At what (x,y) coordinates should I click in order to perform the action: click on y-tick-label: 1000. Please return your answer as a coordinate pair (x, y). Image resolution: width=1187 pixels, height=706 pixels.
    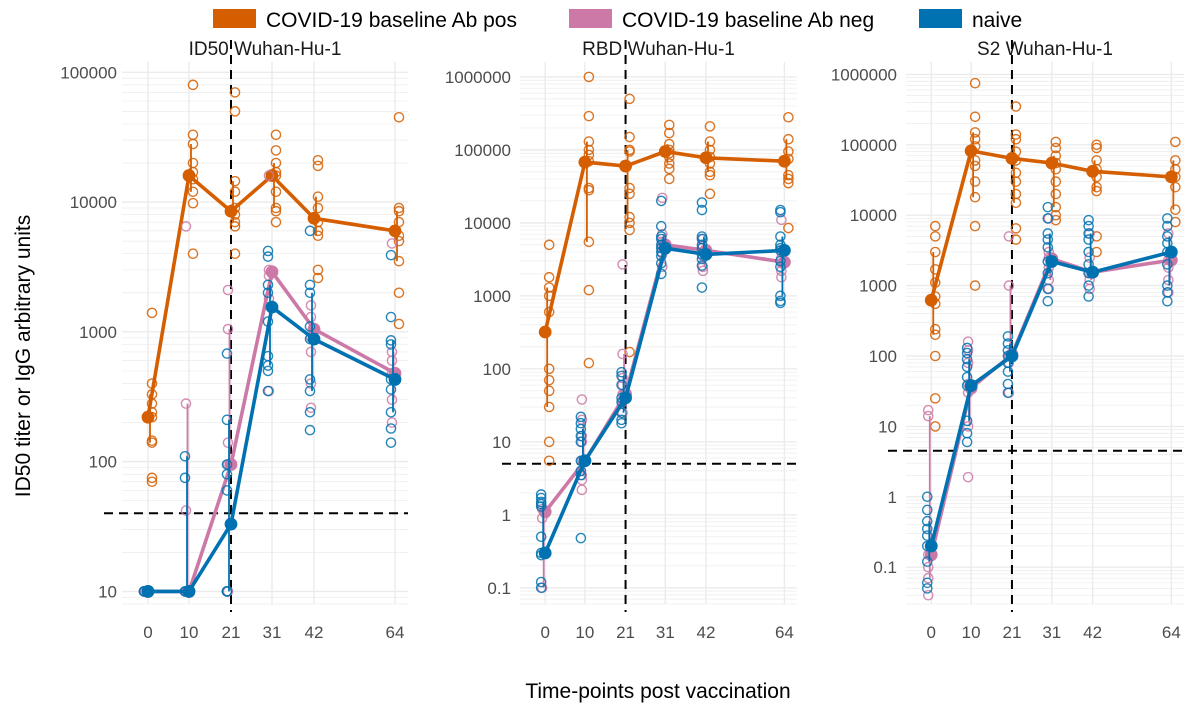
    Looking at the image, I should click on (878, 286).